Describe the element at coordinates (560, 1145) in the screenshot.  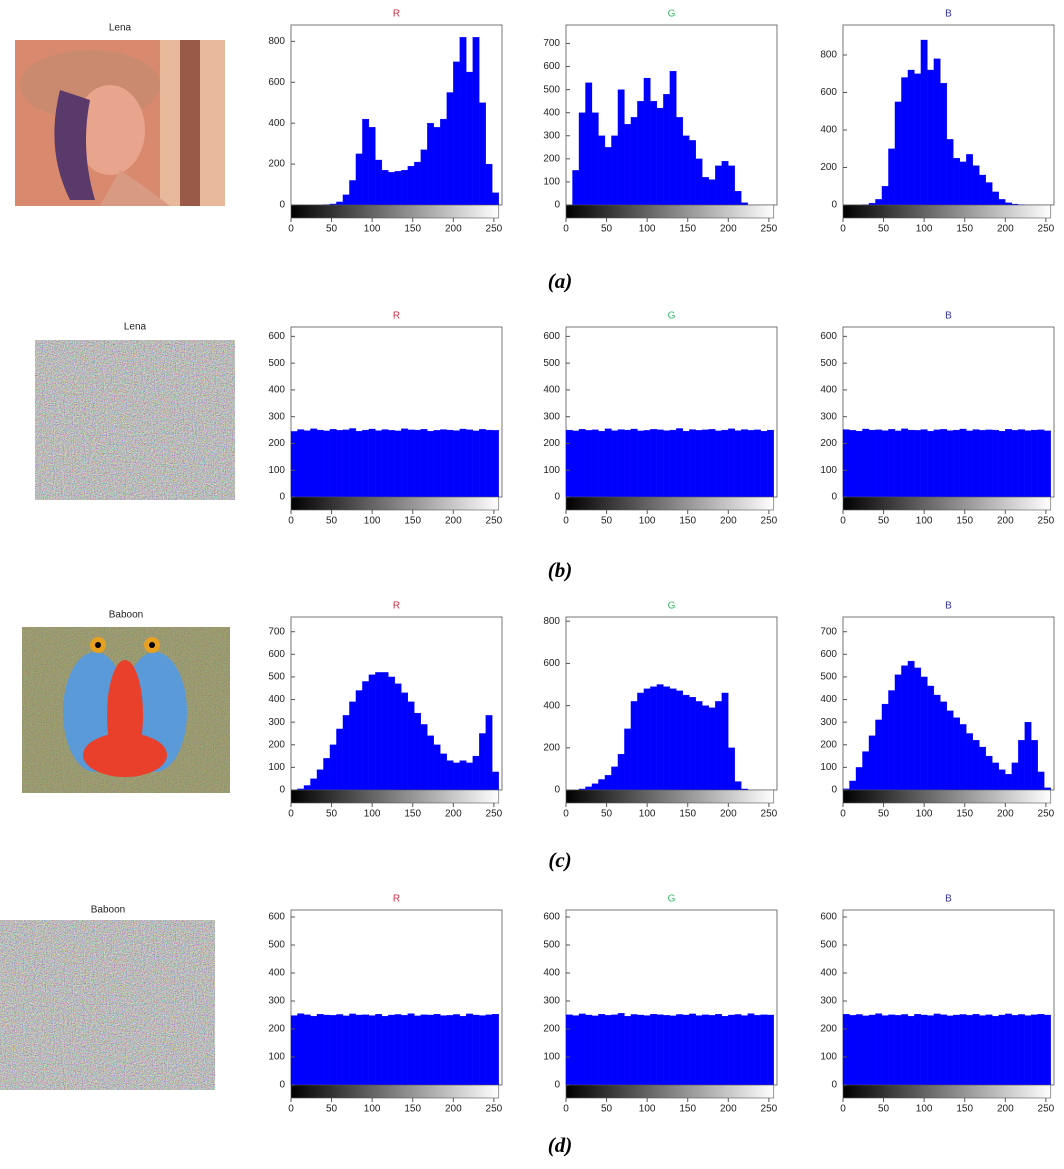
I see `caption: (d)` at that location.